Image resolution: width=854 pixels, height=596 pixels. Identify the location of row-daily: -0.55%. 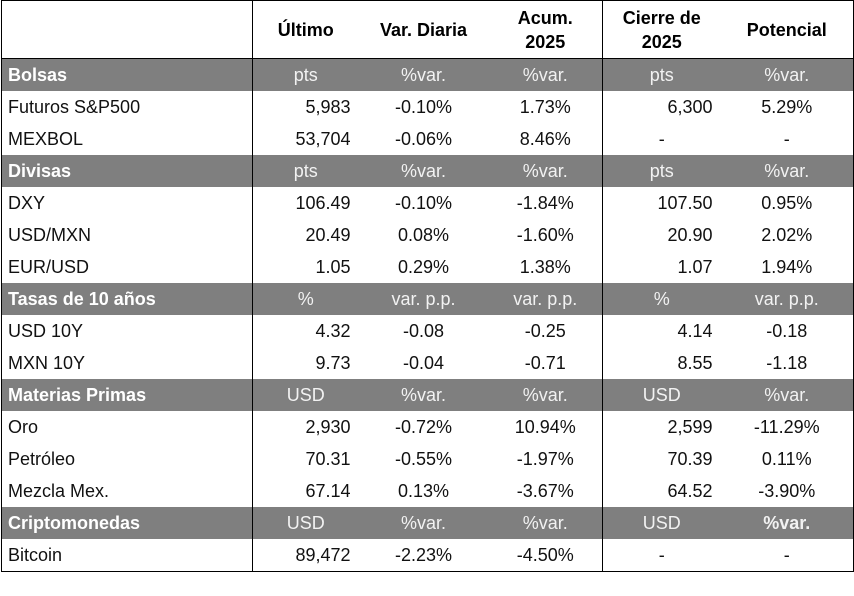
(423, 459).